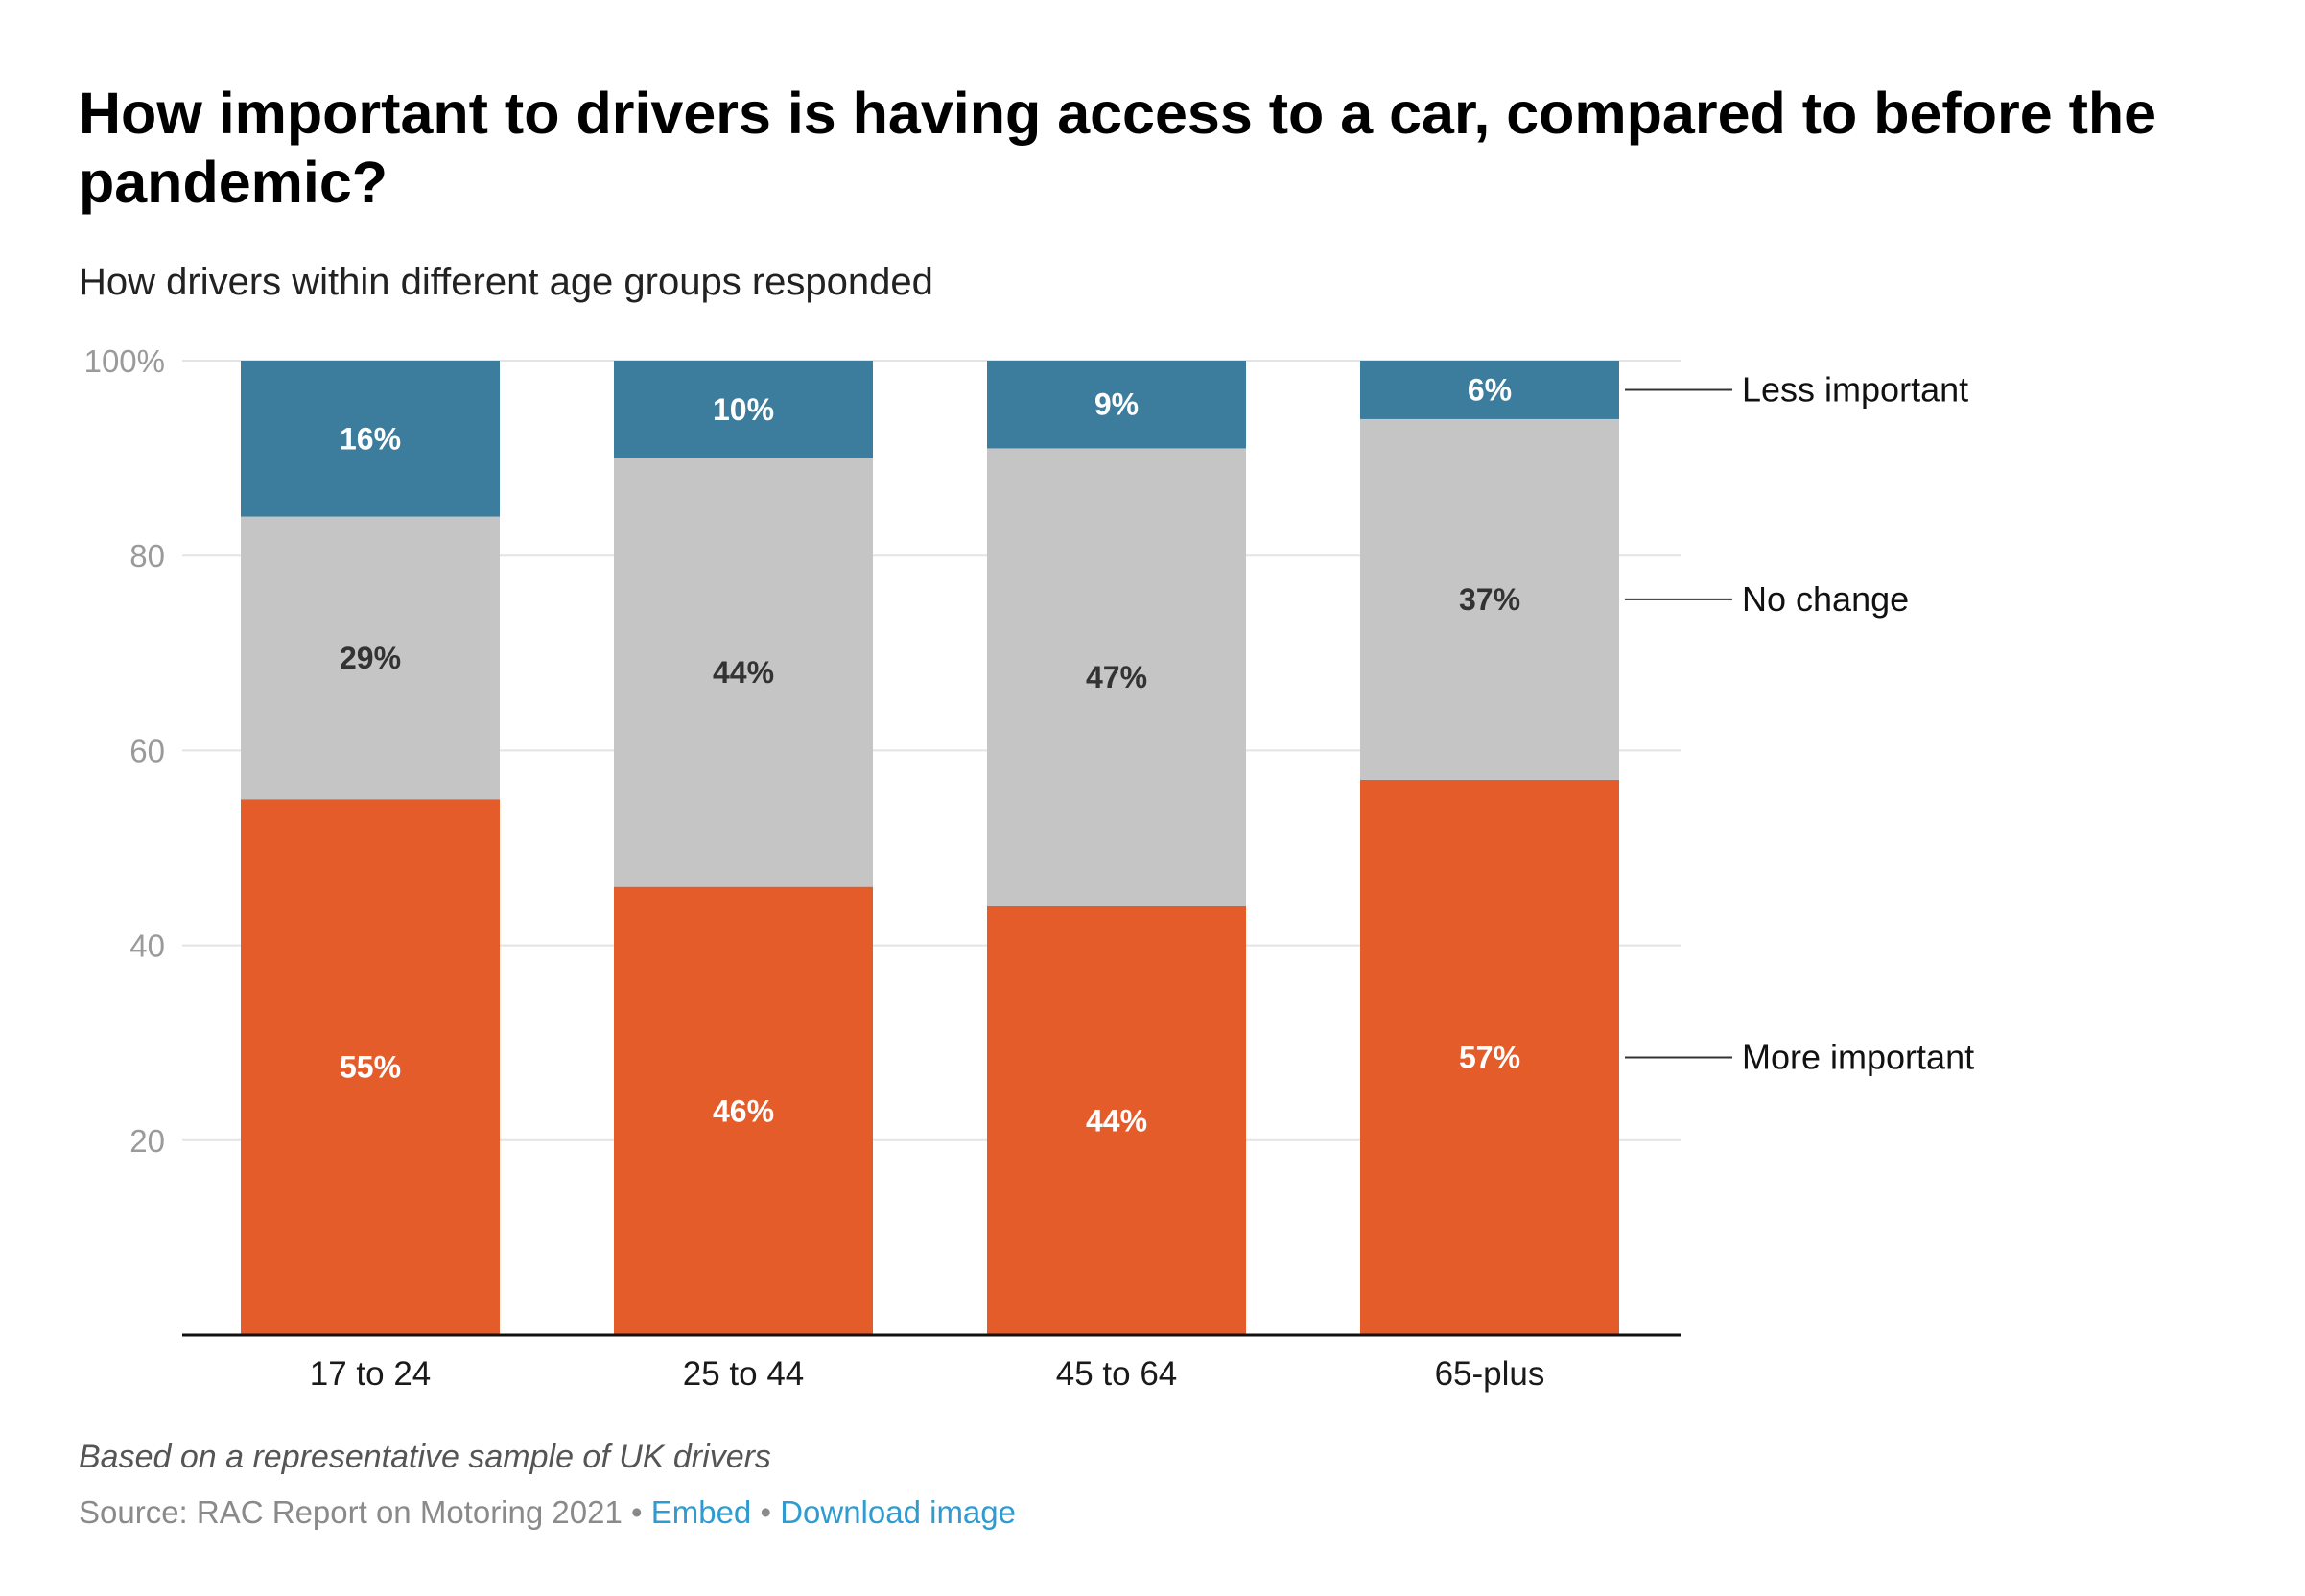 This screenshot has width=2305, height=1596. I want to click on data-label: 46%, so click(743, 1110).